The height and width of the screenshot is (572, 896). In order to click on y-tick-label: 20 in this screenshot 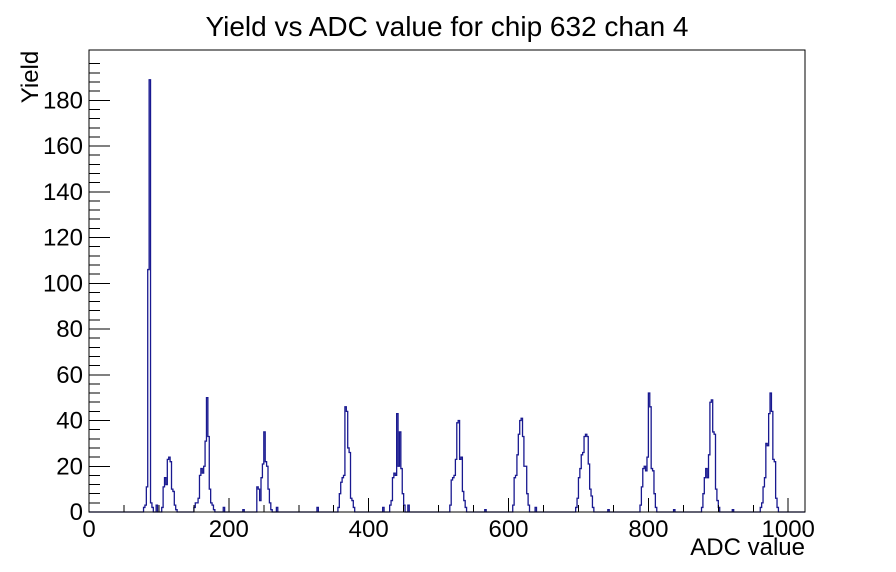, I will do `click(69, 466)`.